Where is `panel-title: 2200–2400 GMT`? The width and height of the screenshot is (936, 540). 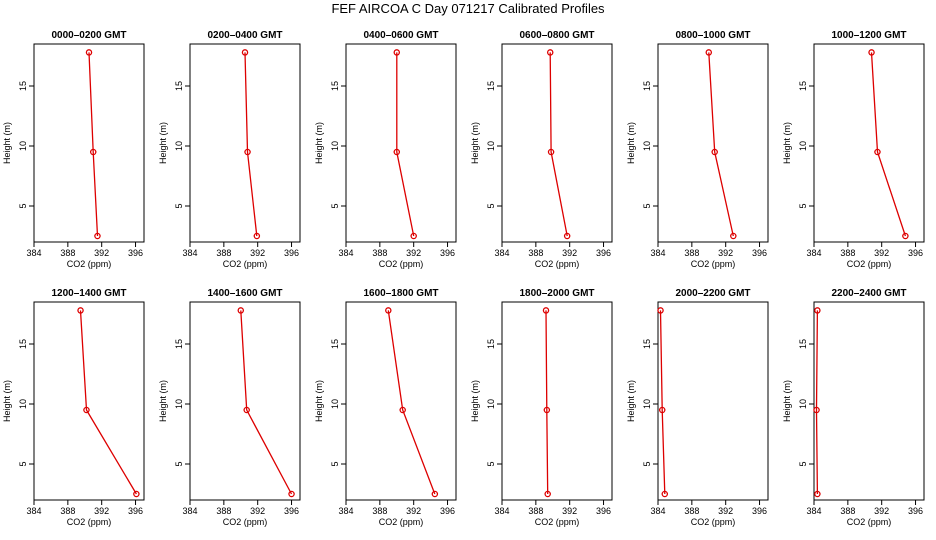 panel-title: 2200–2400 GMT is located at coordinates (868, 293).